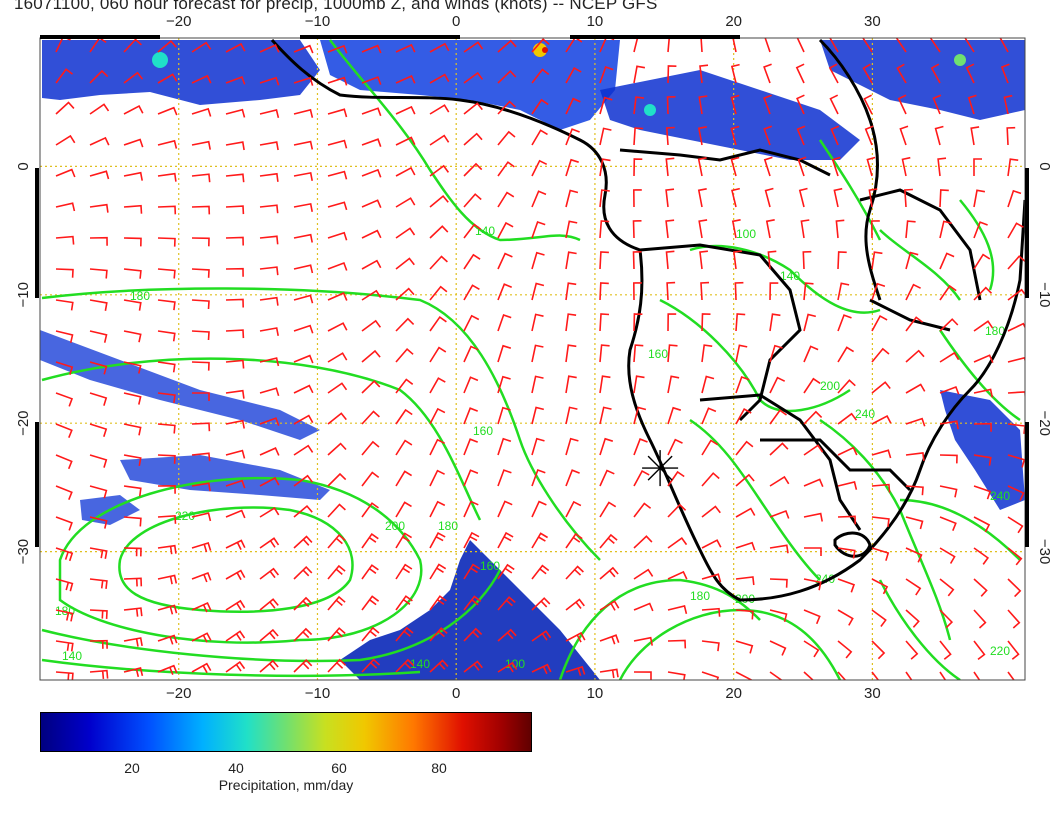 The image size is (1056, 816). Describe the element at coordinates (317, 21) in the screenshot. I see `lon-tick-label-top: −10` at that location.